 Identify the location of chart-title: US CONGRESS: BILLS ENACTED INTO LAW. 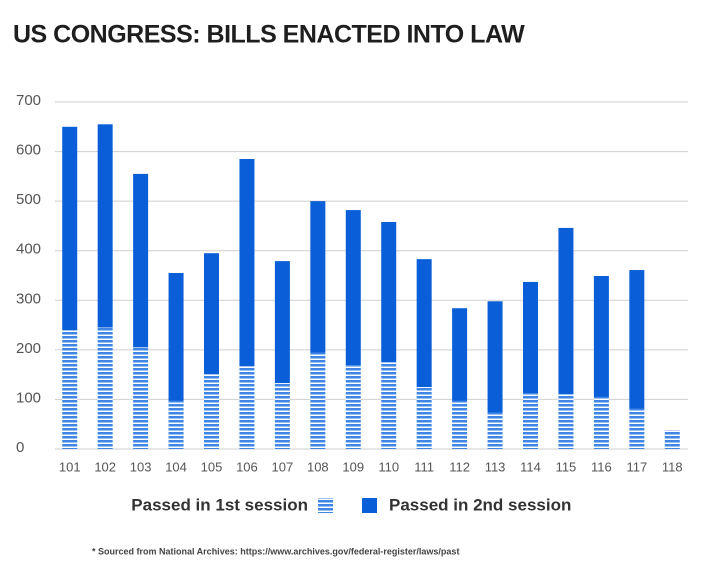
(269, 35).